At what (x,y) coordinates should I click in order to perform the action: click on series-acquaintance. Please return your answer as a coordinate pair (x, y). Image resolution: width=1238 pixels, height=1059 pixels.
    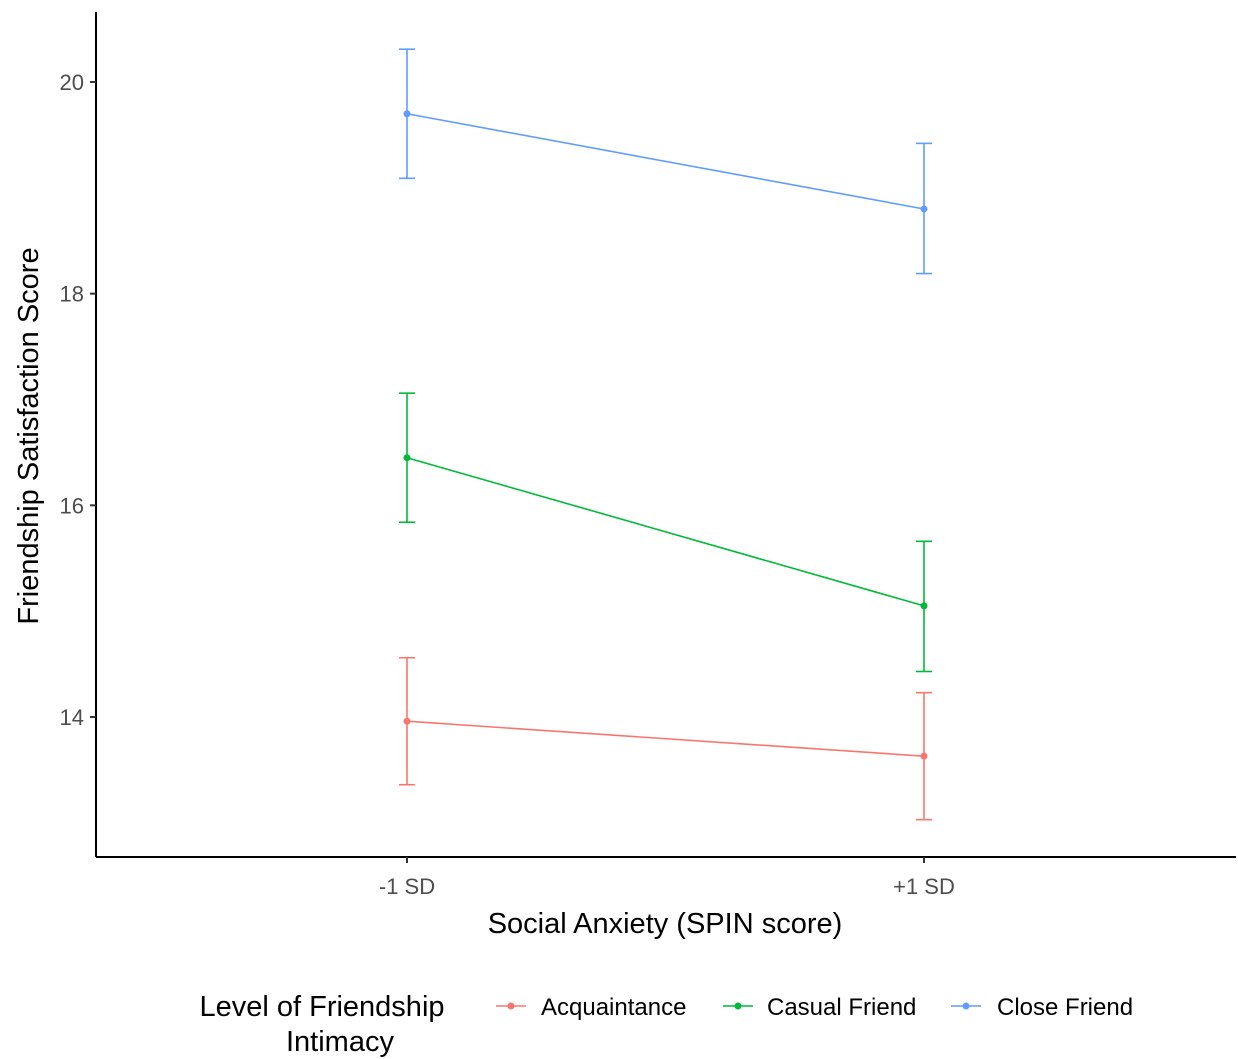
    Looking at the image, I should click on (665, 738).